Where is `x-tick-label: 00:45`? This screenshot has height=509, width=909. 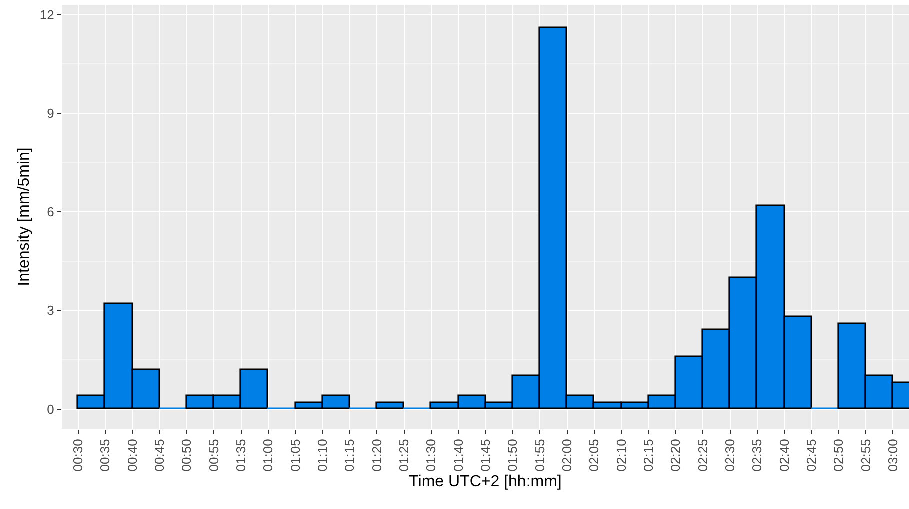 x-tick-label: 00:45 is located at coordinates (160, 455).